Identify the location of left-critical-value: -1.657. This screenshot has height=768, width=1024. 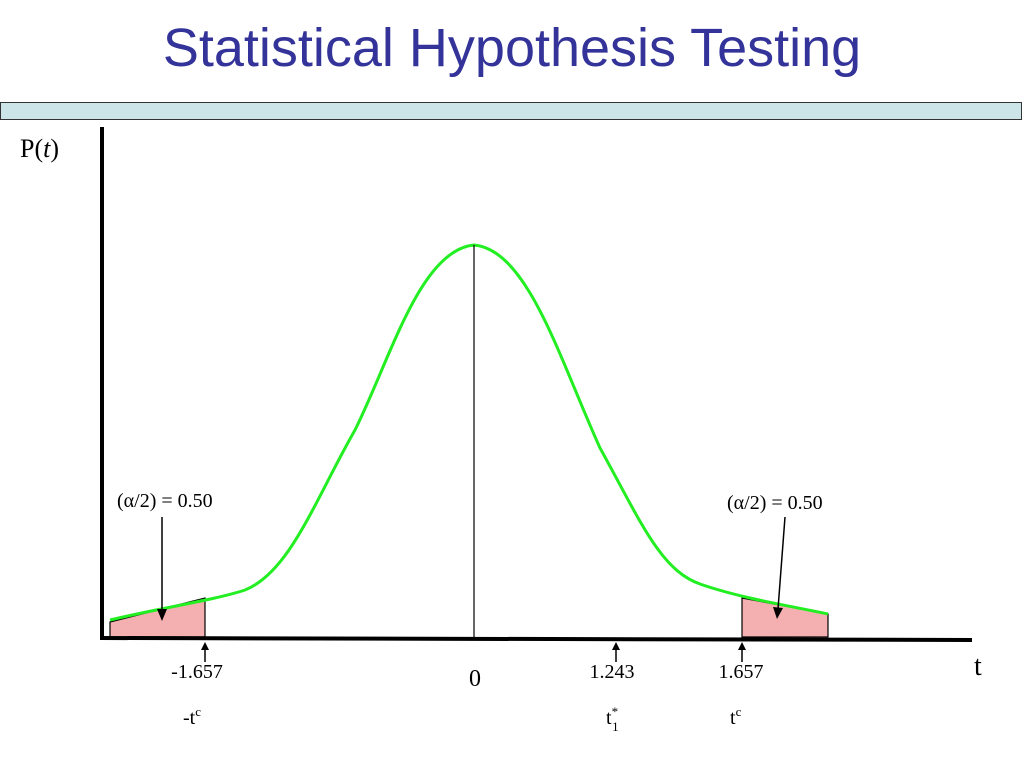
(197, 672).